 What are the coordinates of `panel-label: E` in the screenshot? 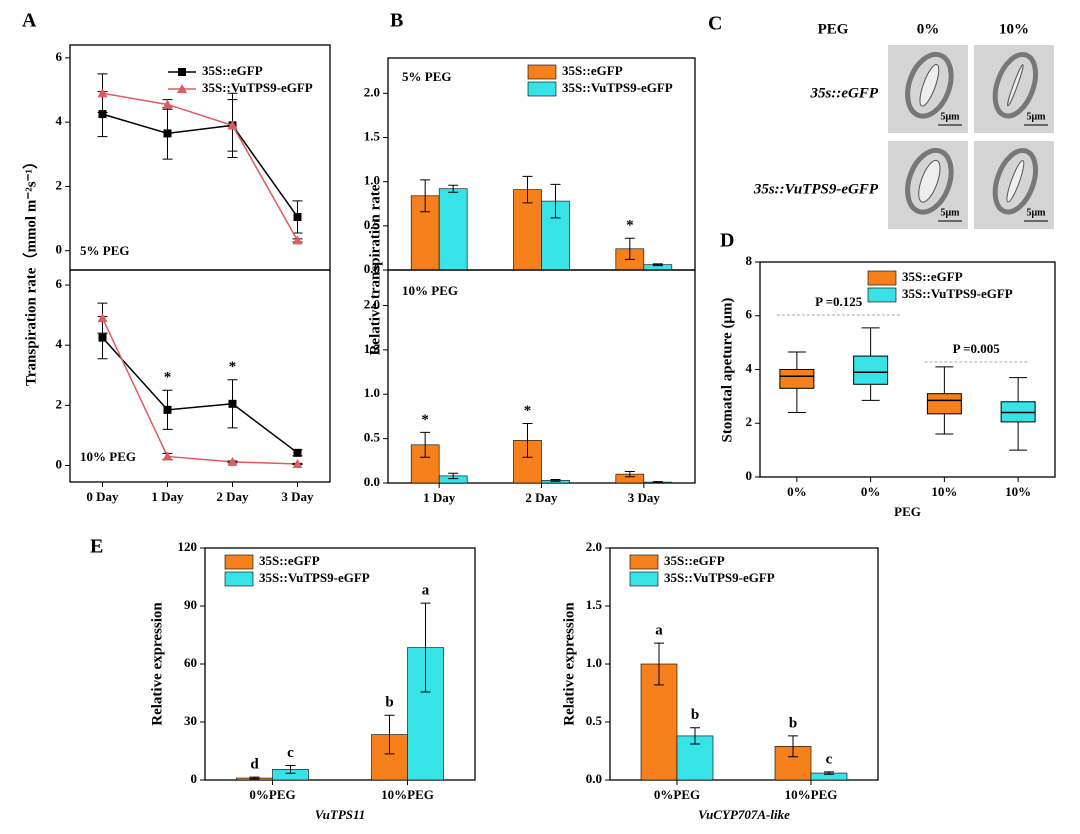 It's located at (96, 547).